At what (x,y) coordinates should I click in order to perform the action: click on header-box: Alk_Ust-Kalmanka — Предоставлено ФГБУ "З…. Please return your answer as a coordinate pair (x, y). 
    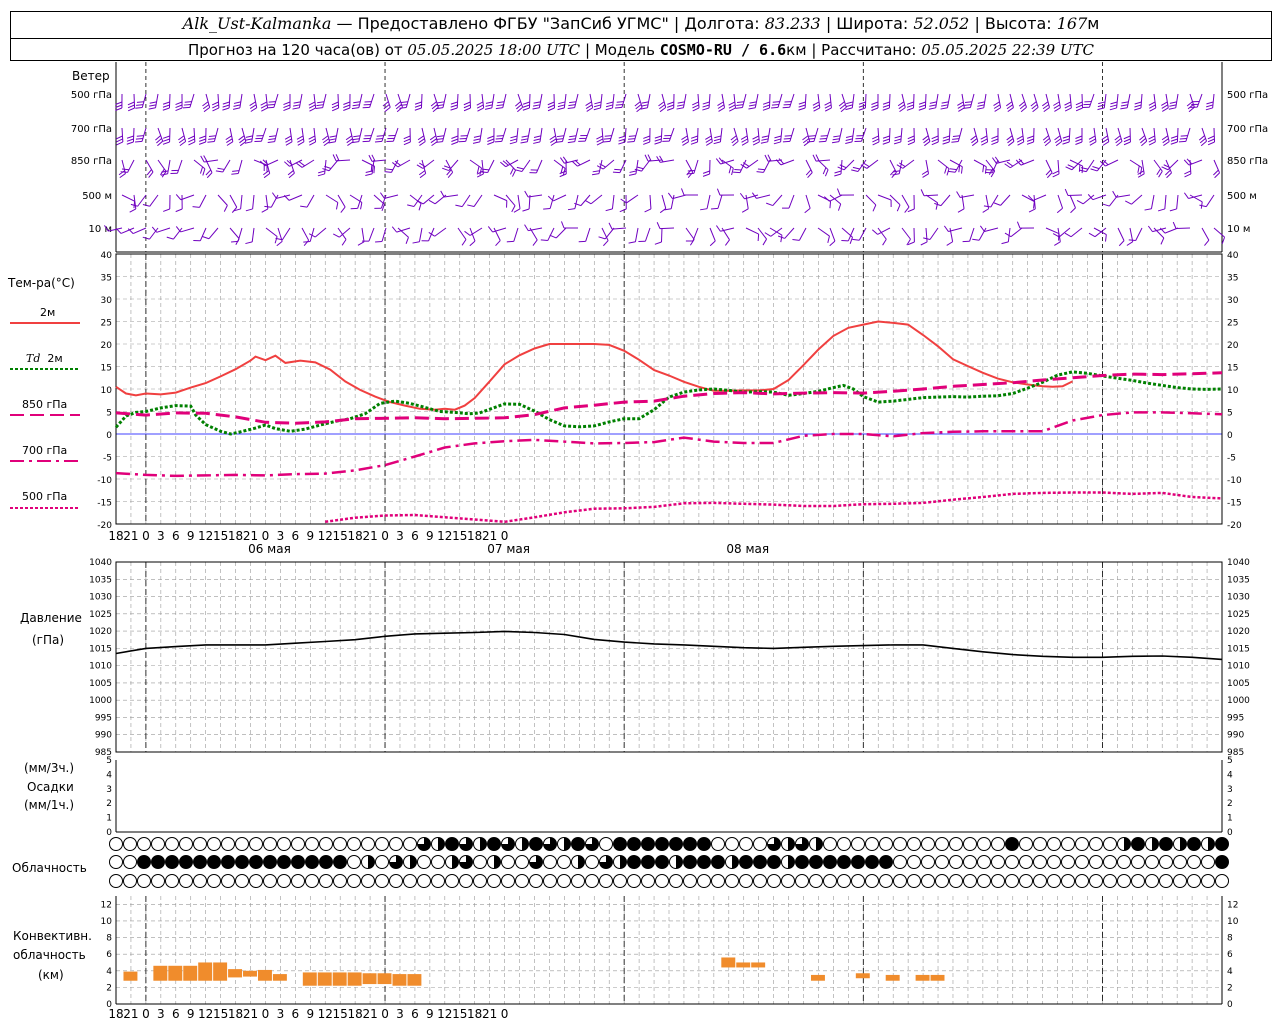
    Looking at the image, I should click on (641, 36).